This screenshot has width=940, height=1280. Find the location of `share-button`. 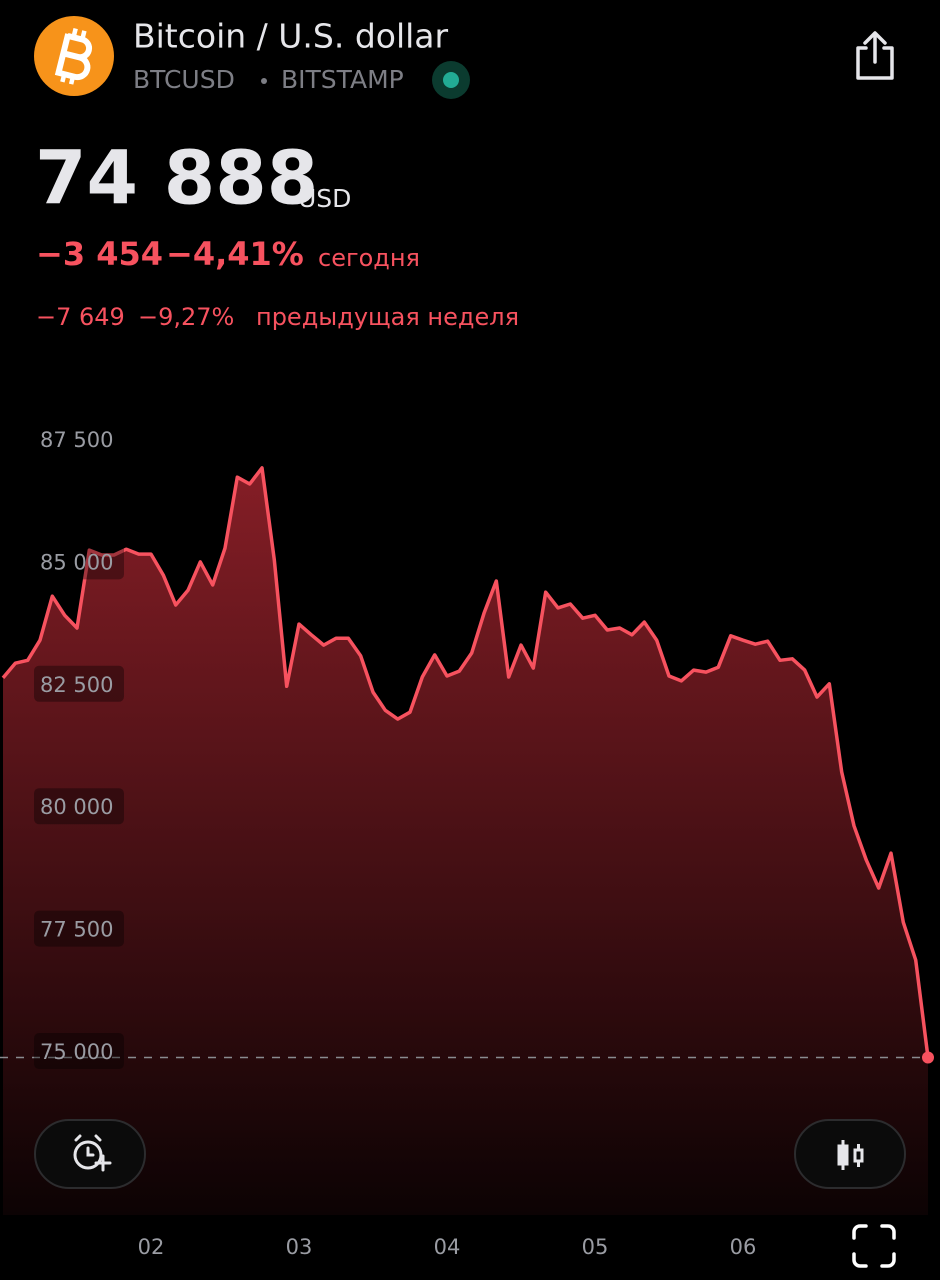

share-button is located at coordinates (875, 55).